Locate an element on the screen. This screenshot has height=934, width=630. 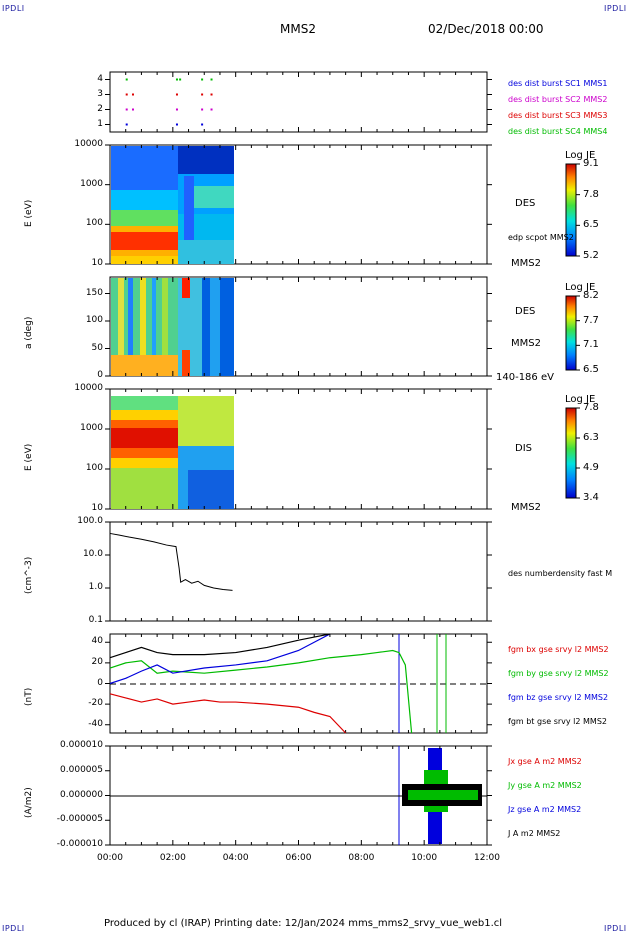
x-tick-label: 02:00 is located at coordinates (172, 858).